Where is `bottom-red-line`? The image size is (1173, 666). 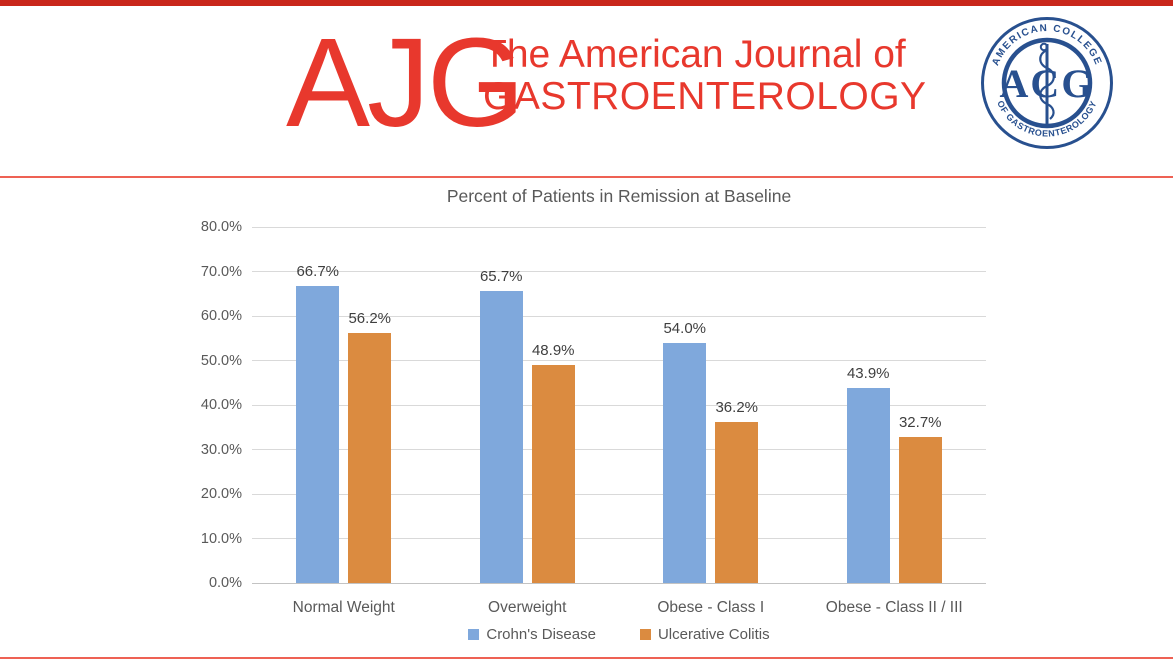 bottom-red-line is located at coordinates (586, 658).